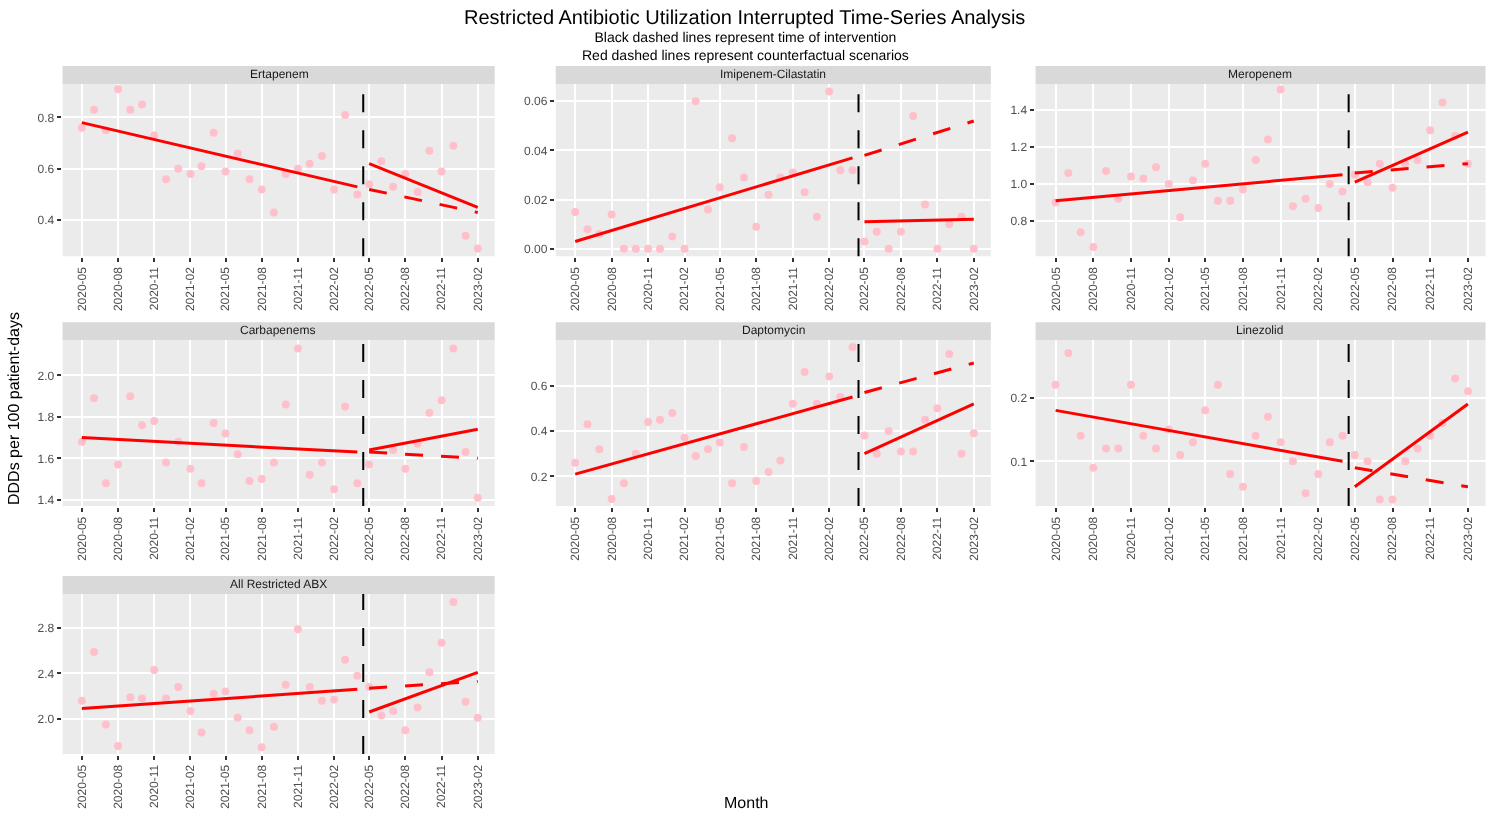  I want to click on text: Month, so click(746, 803).